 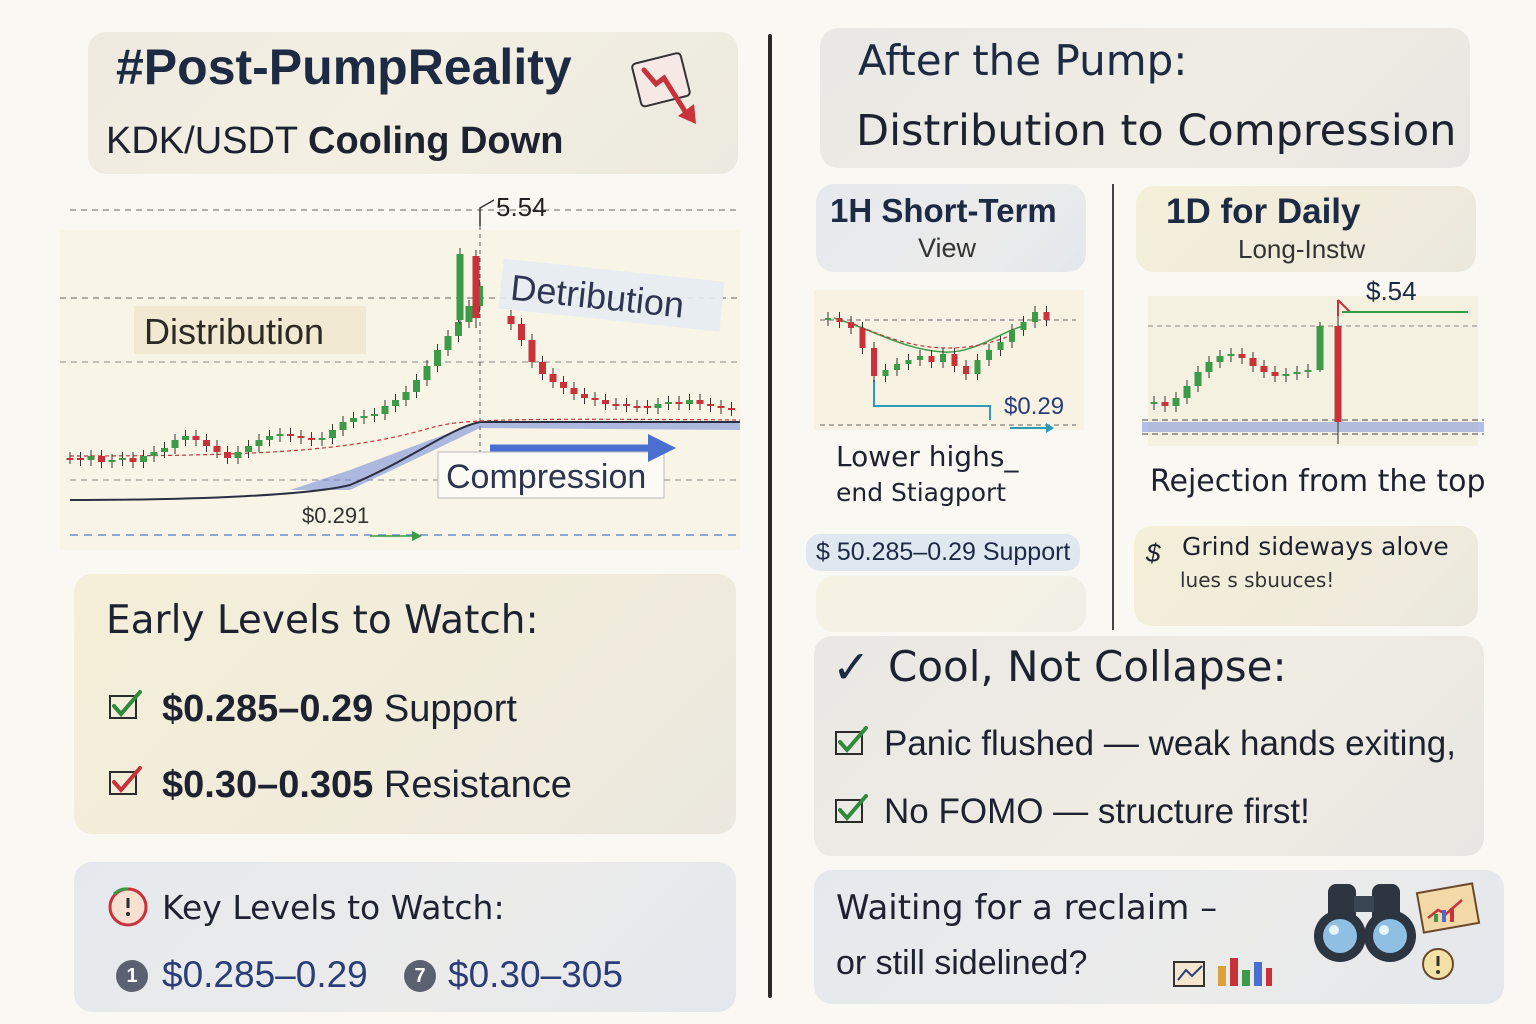 What do you see at coordinates (1097, 811) in the screenshot?
I see `cool-item-2: No FOMO — structure first!` at bounding box center [1097, 811].